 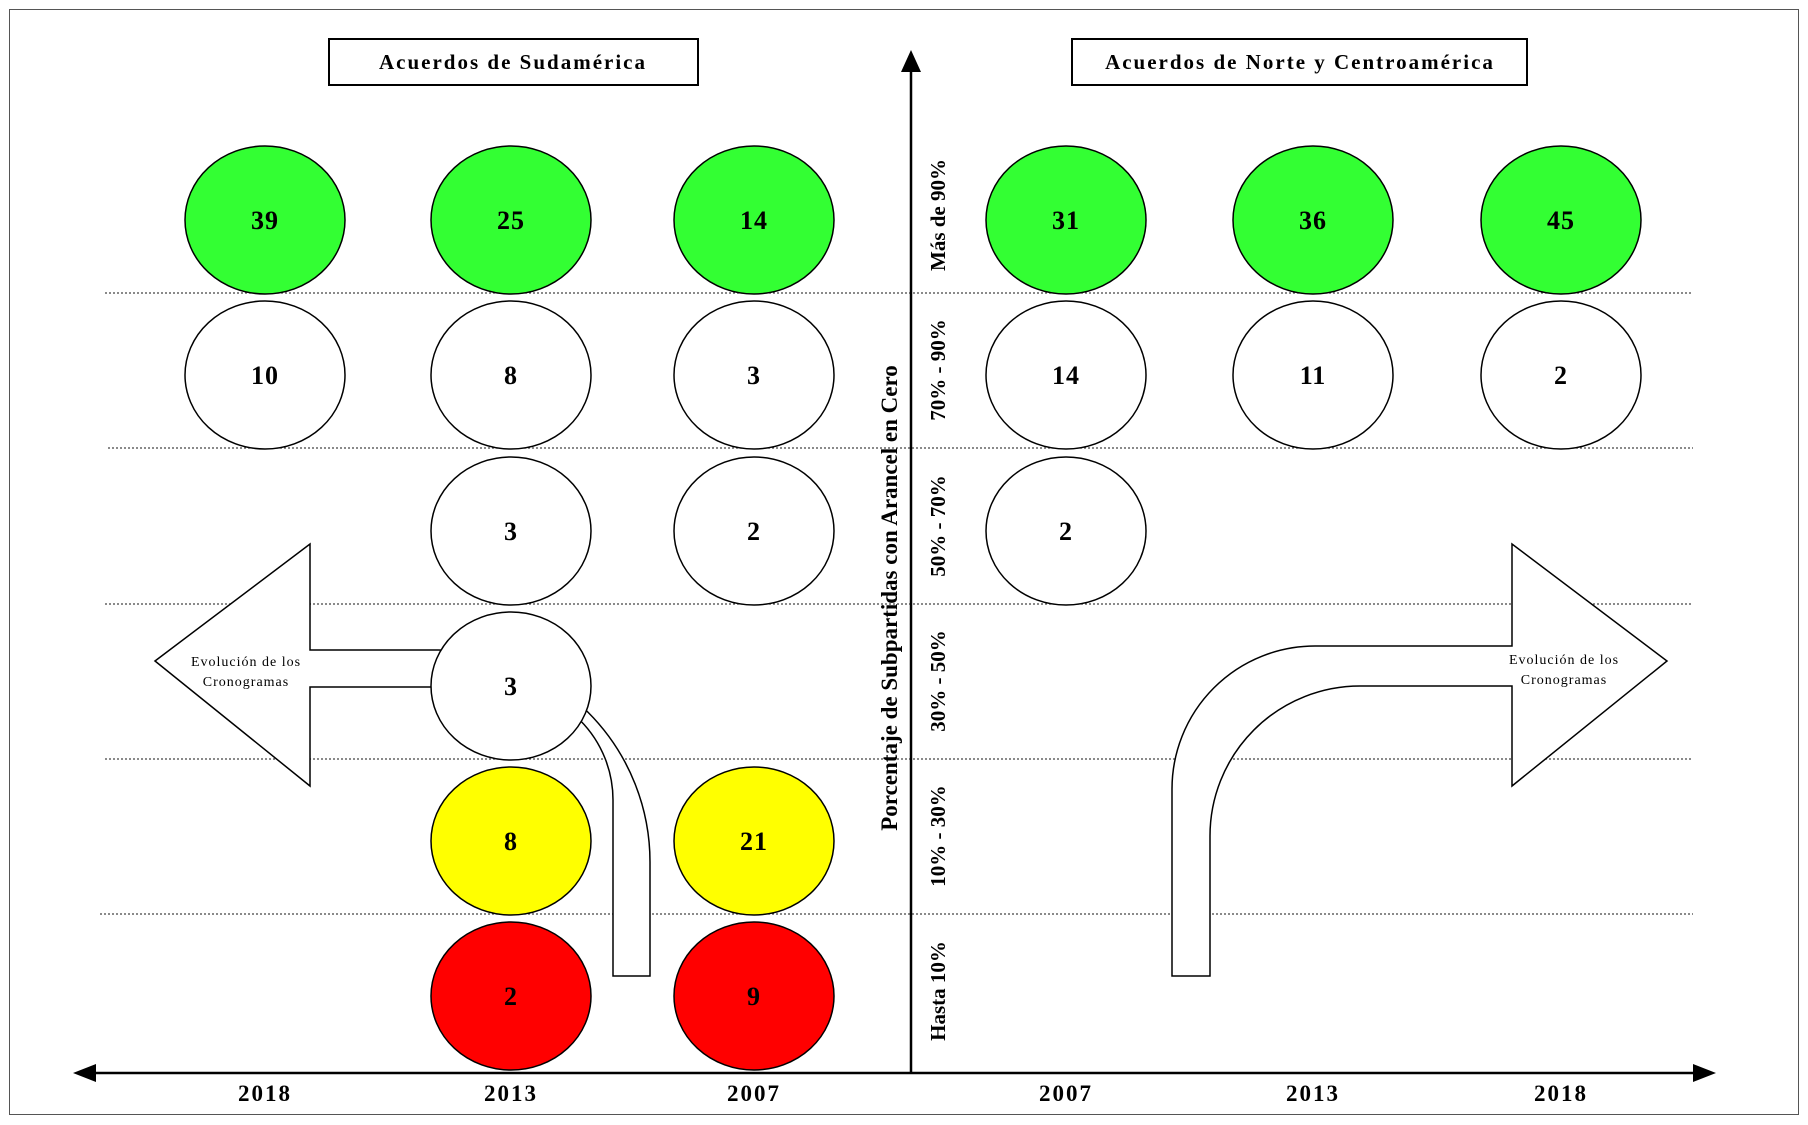 I want to click on bubble-value: 9, so click(x=754, y=996).